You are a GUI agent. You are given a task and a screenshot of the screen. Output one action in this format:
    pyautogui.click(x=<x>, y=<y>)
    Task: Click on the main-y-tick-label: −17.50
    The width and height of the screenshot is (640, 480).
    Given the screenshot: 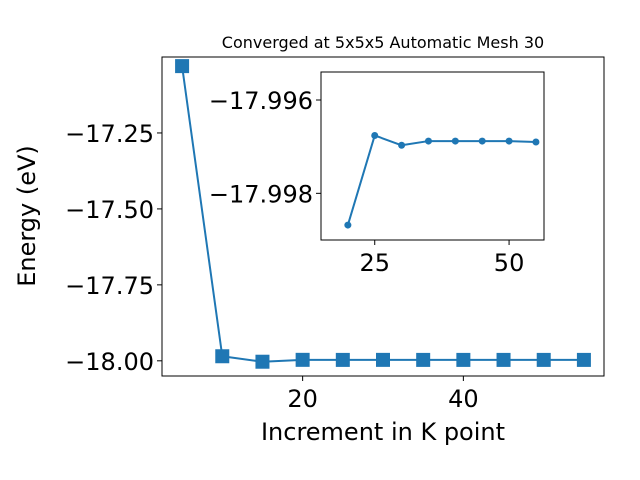 What is the action you would take?
    pyautogui.click(x=109, y=210)
    